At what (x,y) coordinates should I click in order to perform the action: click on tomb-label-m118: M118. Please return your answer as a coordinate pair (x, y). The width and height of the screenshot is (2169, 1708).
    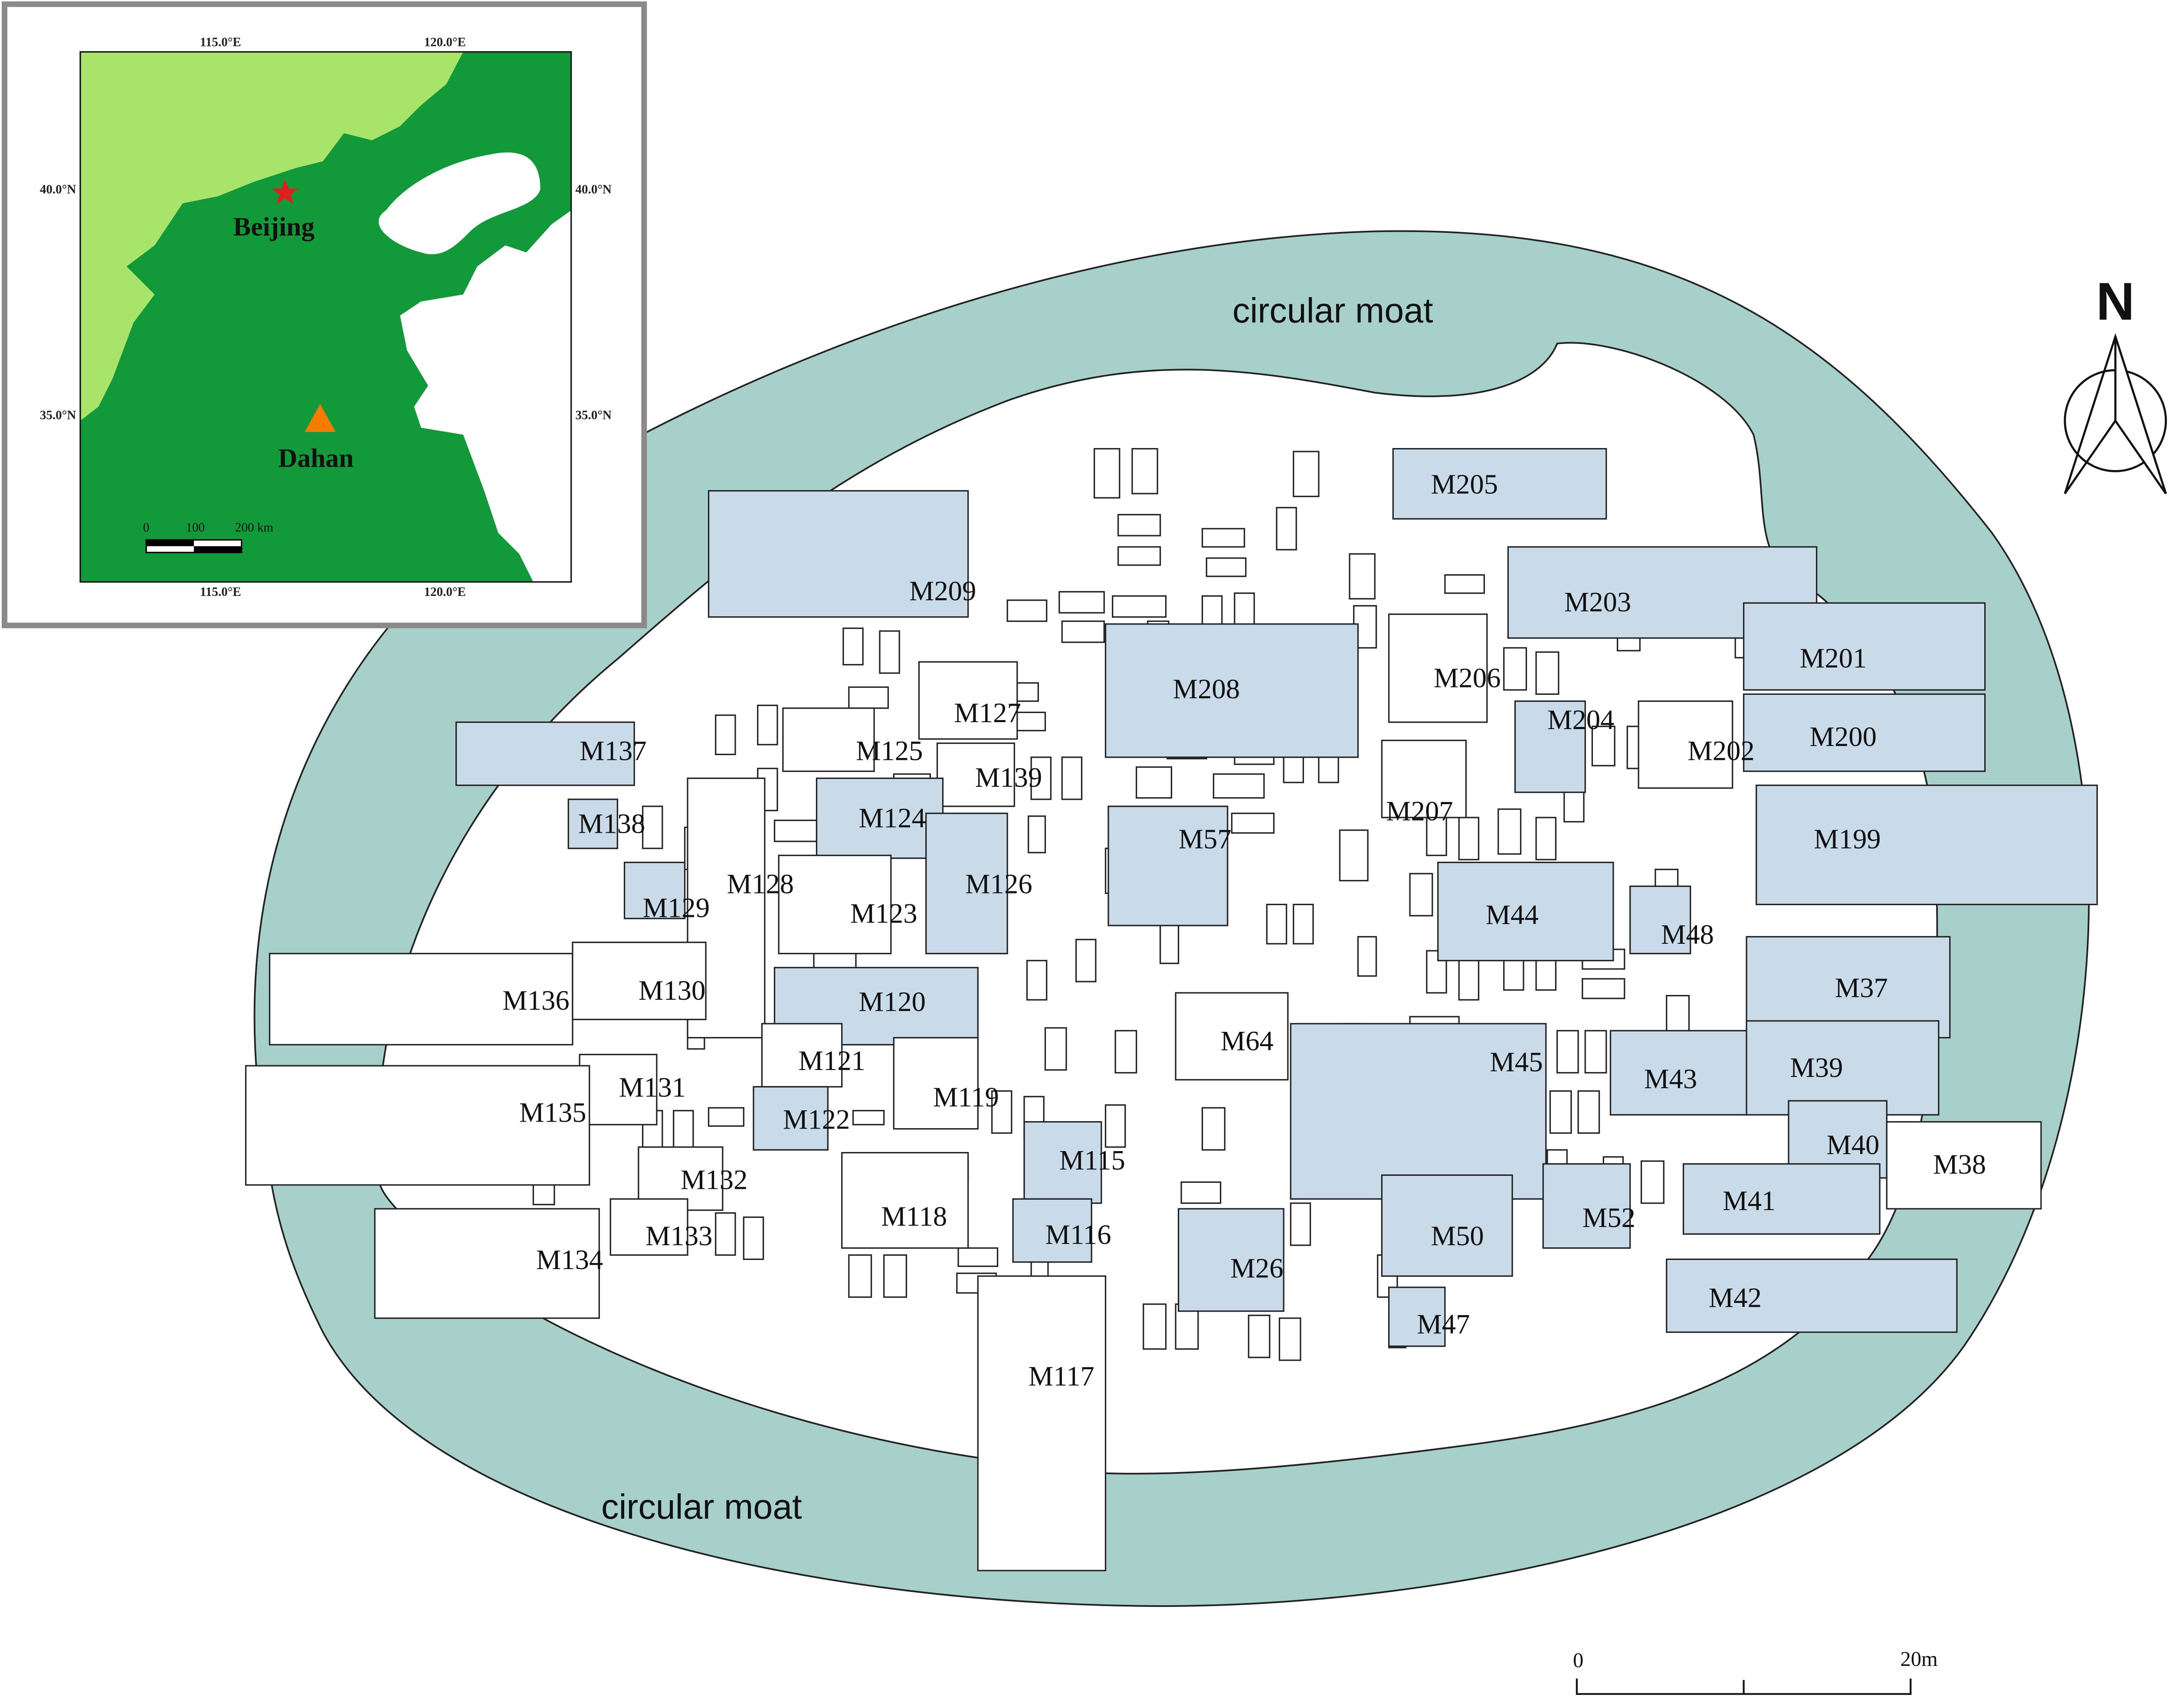
    Looking at the image, I should click on (914, 1216).